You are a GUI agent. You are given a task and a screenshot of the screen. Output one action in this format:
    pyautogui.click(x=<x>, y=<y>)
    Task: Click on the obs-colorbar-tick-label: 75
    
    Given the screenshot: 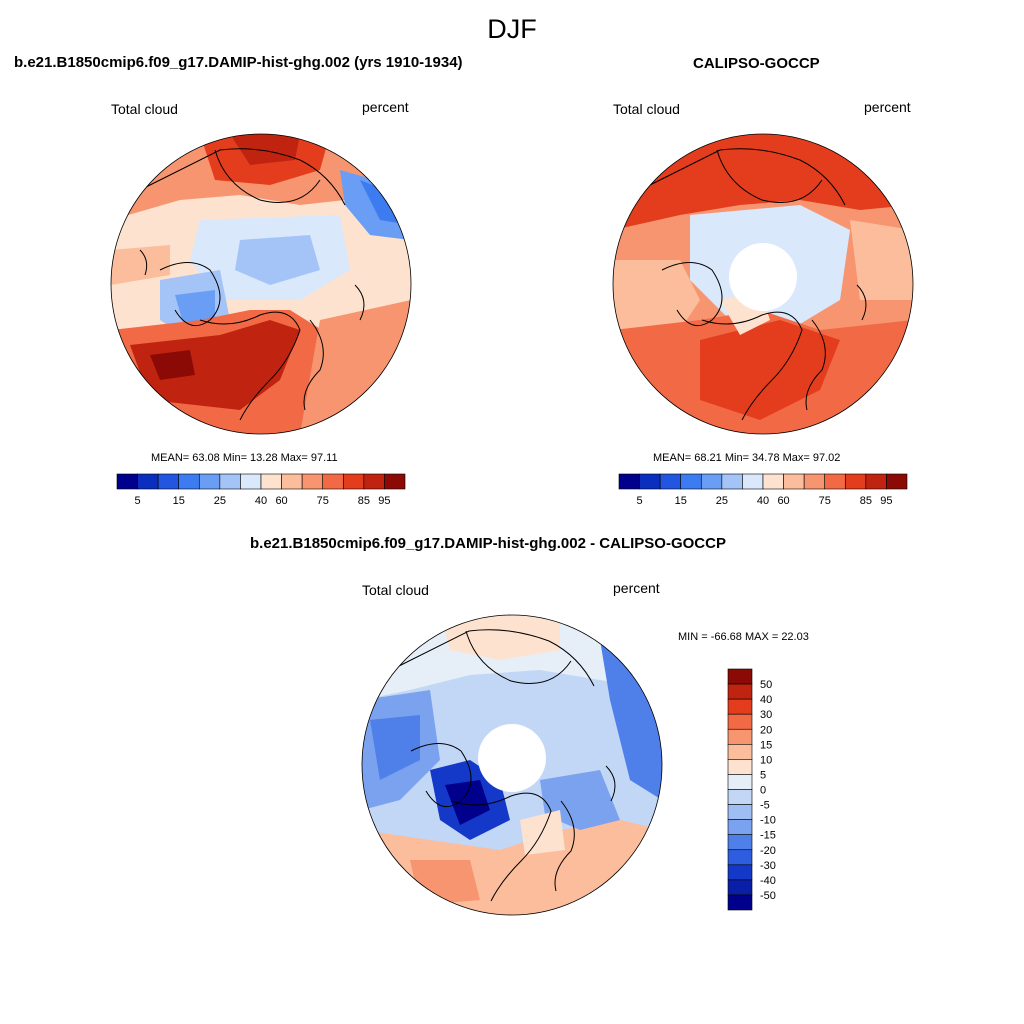 What is the action you would take?
    pyautogui.click(x=825, y=501)
    